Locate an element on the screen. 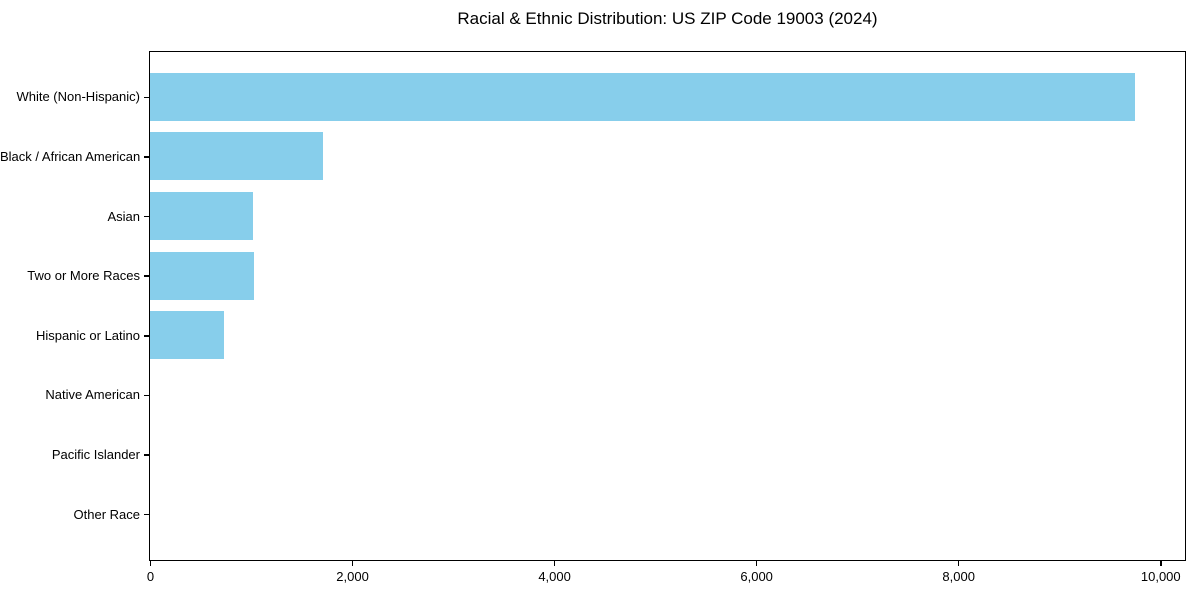 Image resolution: width=1200 pixels, height=600 pixels. y-tick-label: Black / African American is located at coordinates (70, 156).